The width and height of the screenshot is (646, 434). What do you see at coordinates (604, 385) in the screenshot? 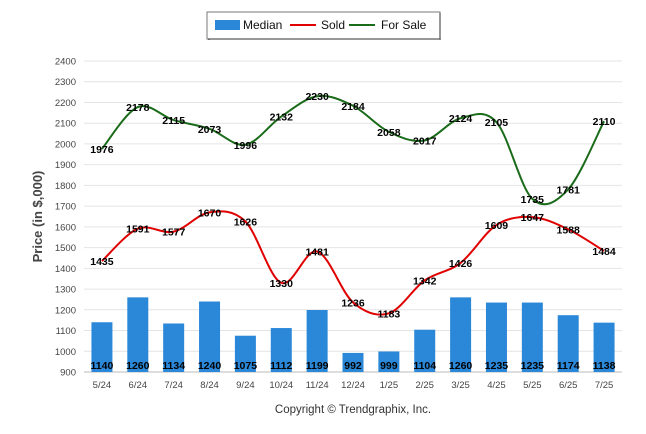
I see `x-tick-label: 7/25` at bounding box center [604, 385].